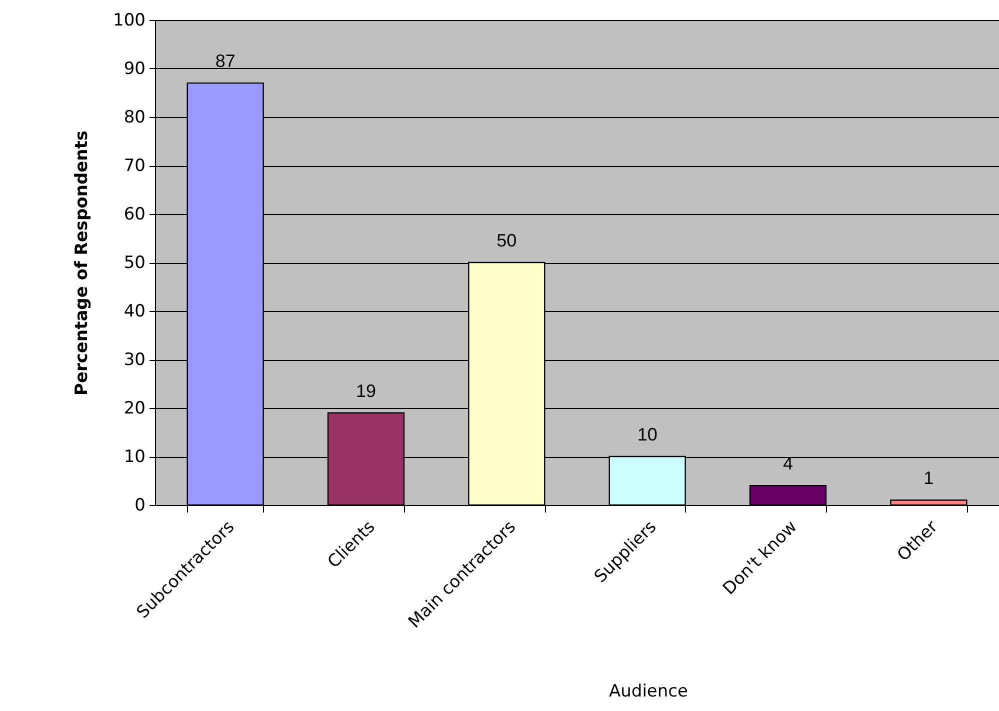 This screenshot has height=711, width=999. I want to click on y-tick-label: 70, so click(135, 166).